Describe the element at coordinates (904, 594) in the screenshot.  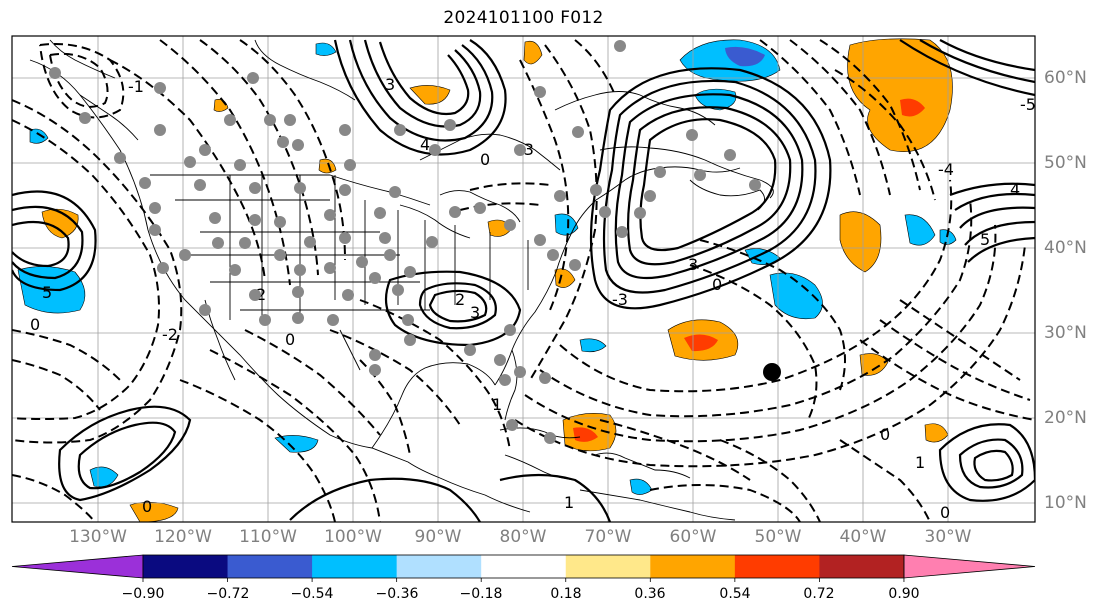
I see `colorbar-tick: 0.90` at that location.